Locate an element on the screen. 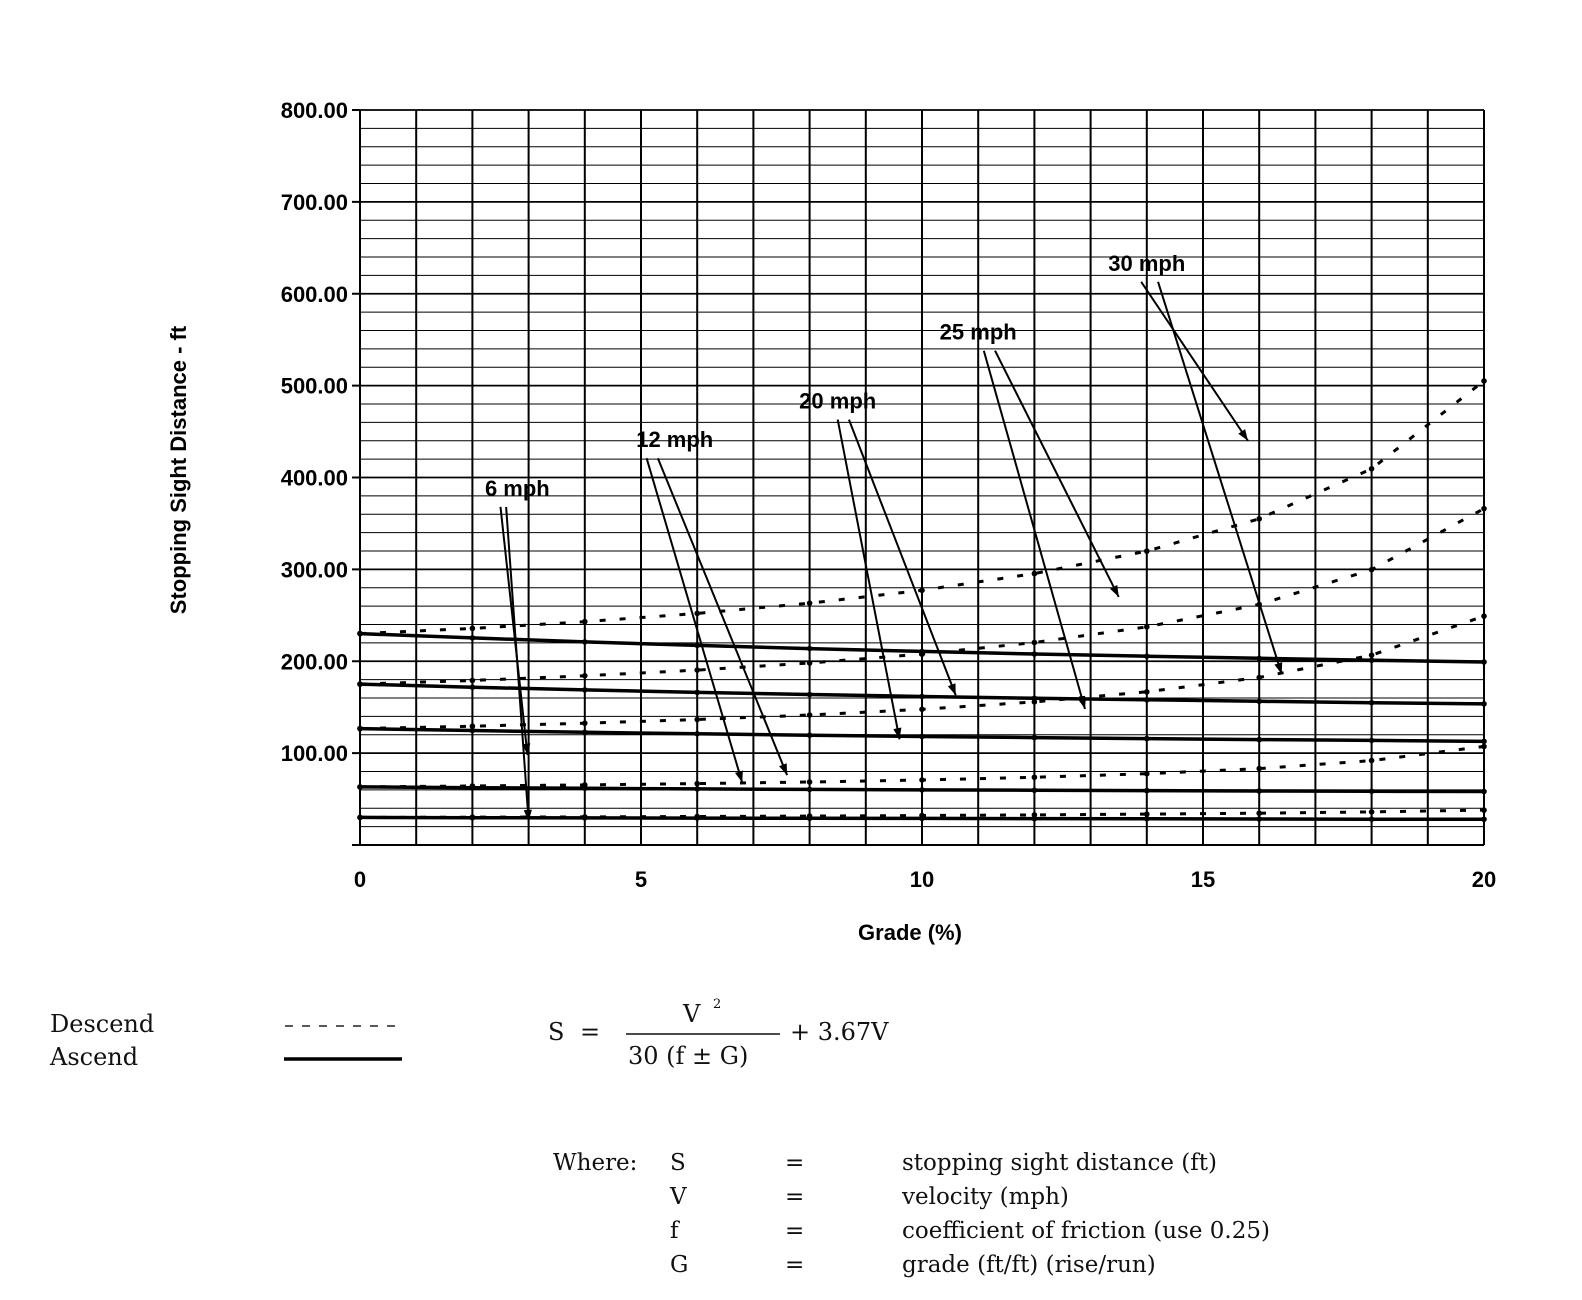 Image resolution: width=1582 pixels, height=1300 pixels. x-tick-label: 20 is located at coordinates (1484, 879).